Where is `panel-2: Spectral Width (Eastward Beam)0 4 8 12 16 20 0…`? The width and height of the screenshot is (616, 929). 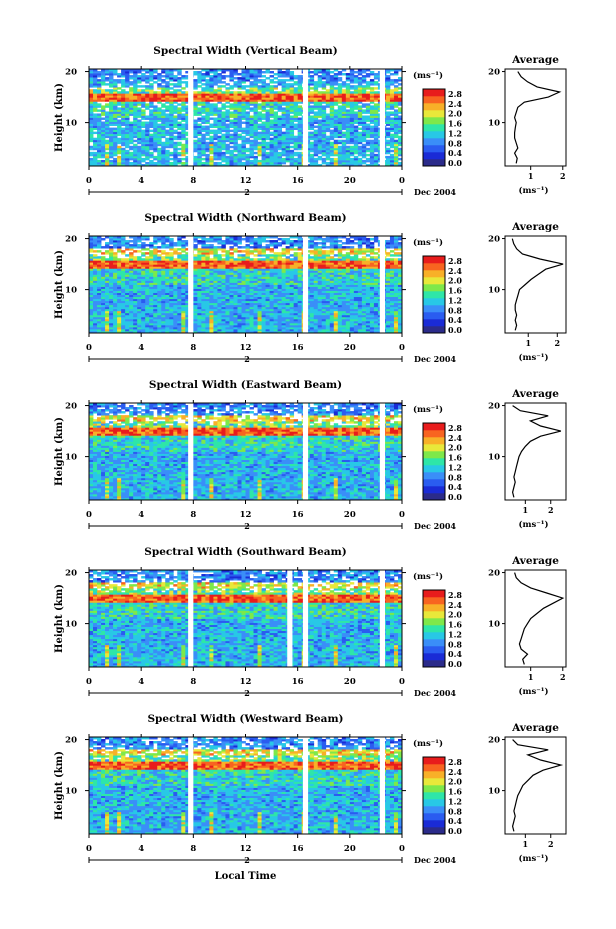 panel-2: Spectral Width (Eastward Beam)0 4 8 12 16 20 0… is located at coordinates (310, 455).